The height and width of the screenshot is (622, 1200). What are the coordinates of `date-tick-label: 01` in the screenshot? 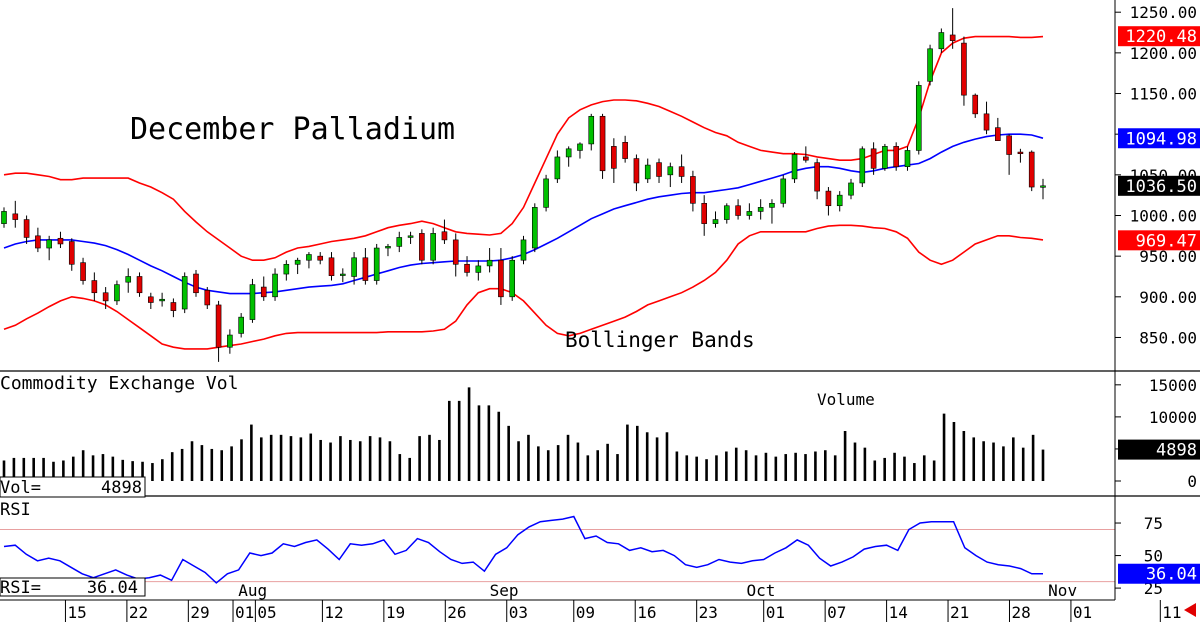 It's located at (244, 612).